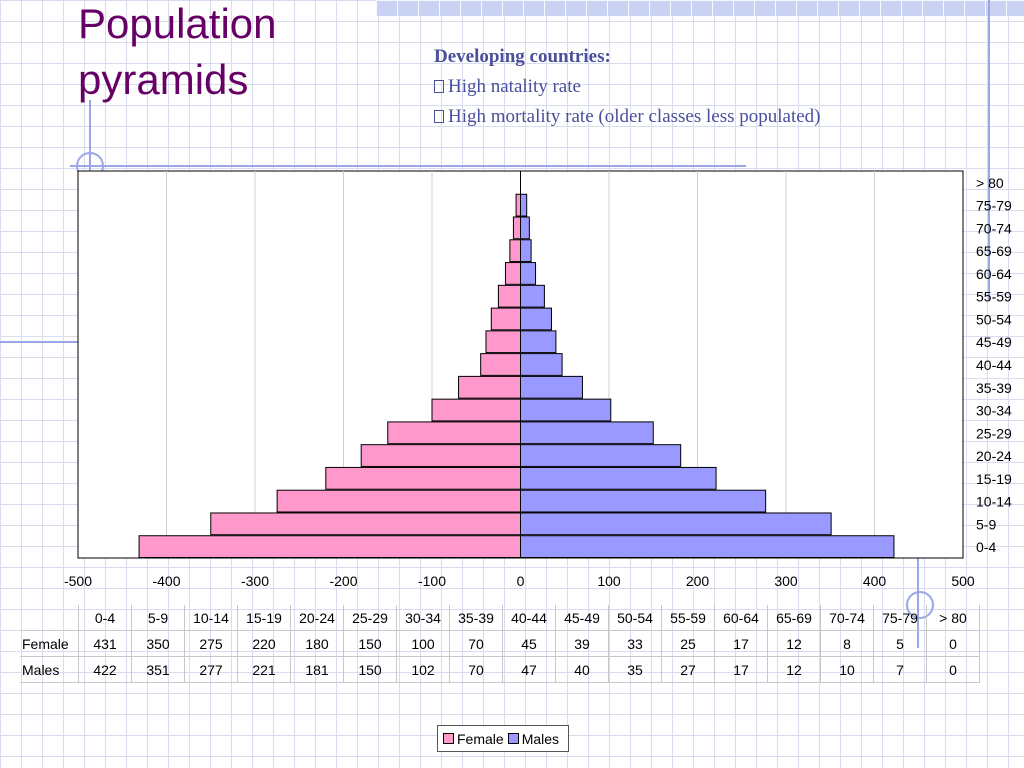  I want to click on category-label: 30-34, so click(994, 411).